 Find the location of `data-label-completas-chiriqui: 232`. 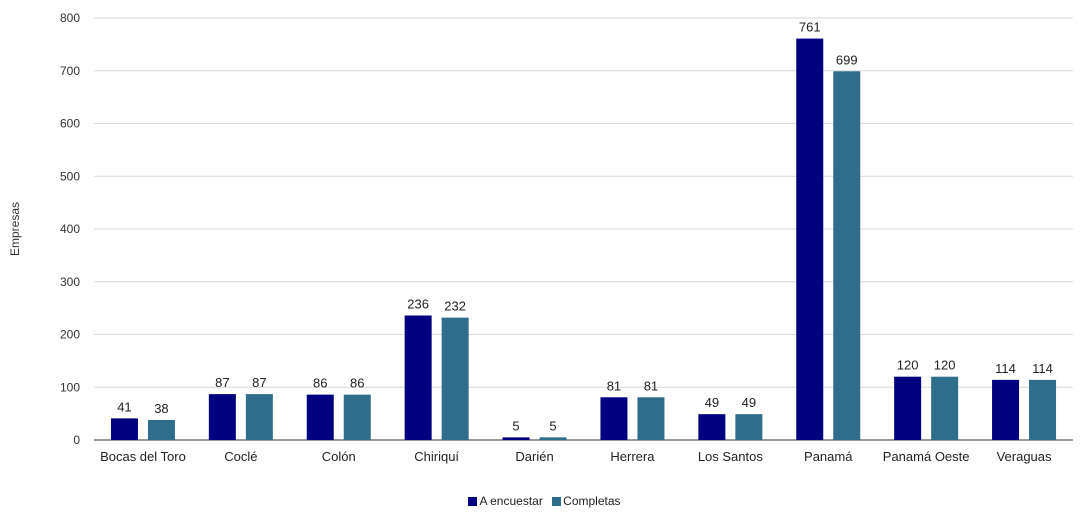

data-label-completas-chiriqui: 232 is located at coordinates (455, 306).